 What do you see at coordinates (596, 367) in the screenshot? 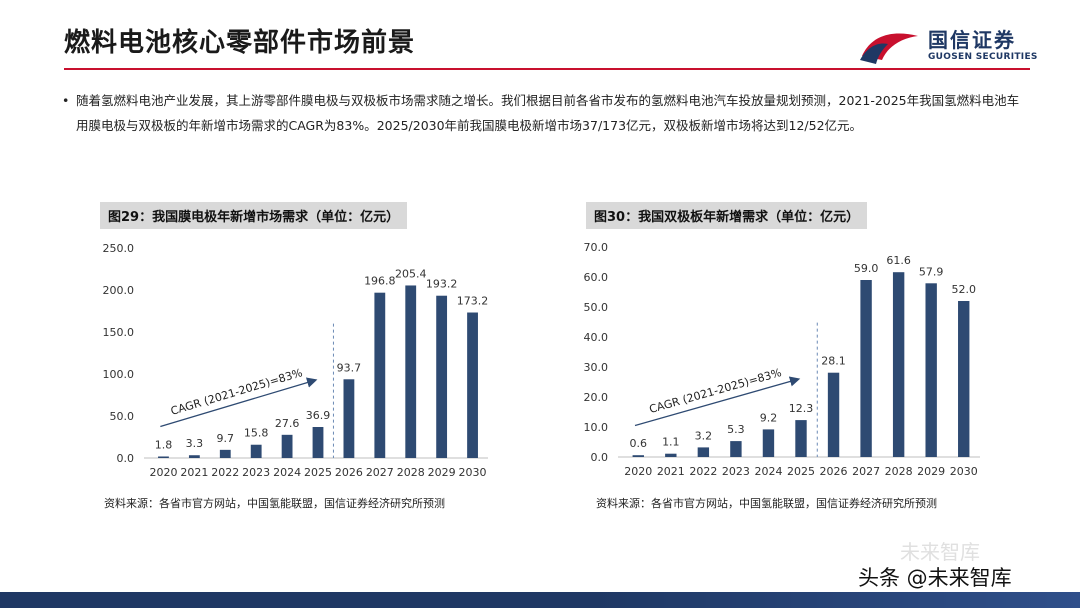
I see `y-tick-label: 30.0` at bounding box center [596, 367].